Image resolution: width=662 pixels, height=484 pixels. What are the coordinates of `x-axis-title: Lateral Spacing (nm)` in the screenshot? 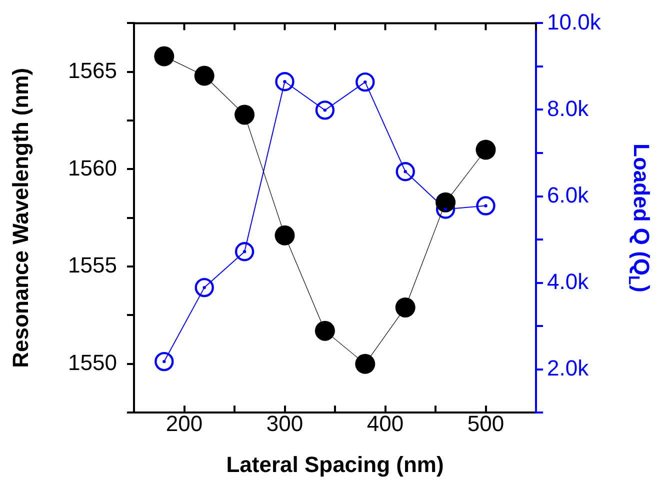 It's located at (335, 465).